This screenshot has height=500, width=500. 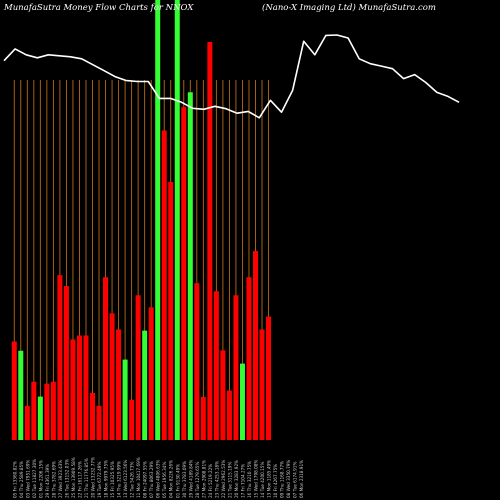 What do you see at coordinates (243, 481) in the screenshot?
I see `x-tick-label: 17 Fri 7104.27%` at bounding box center [243, 481].